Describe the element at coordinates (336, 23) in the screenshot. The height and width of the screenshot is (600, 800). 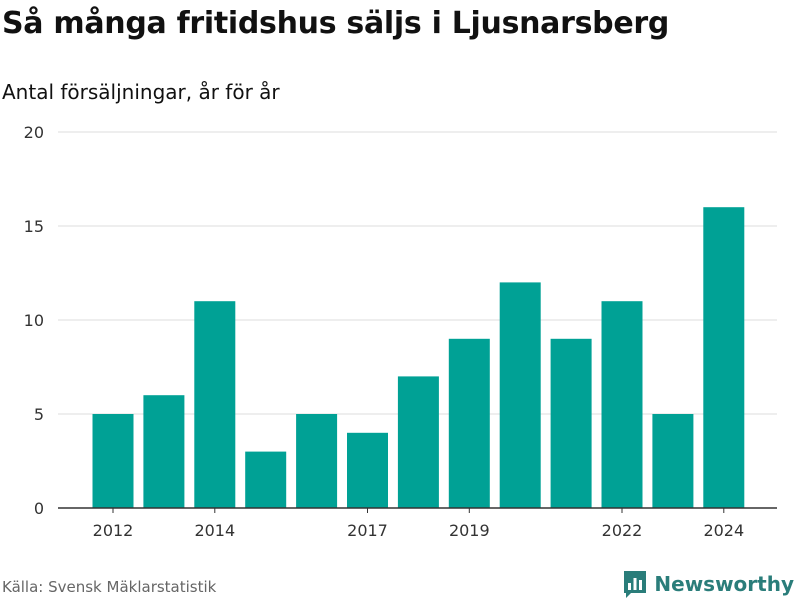
I see `chart-title: Så många fritidshus säljs i Ljusnarsberg` at that location.